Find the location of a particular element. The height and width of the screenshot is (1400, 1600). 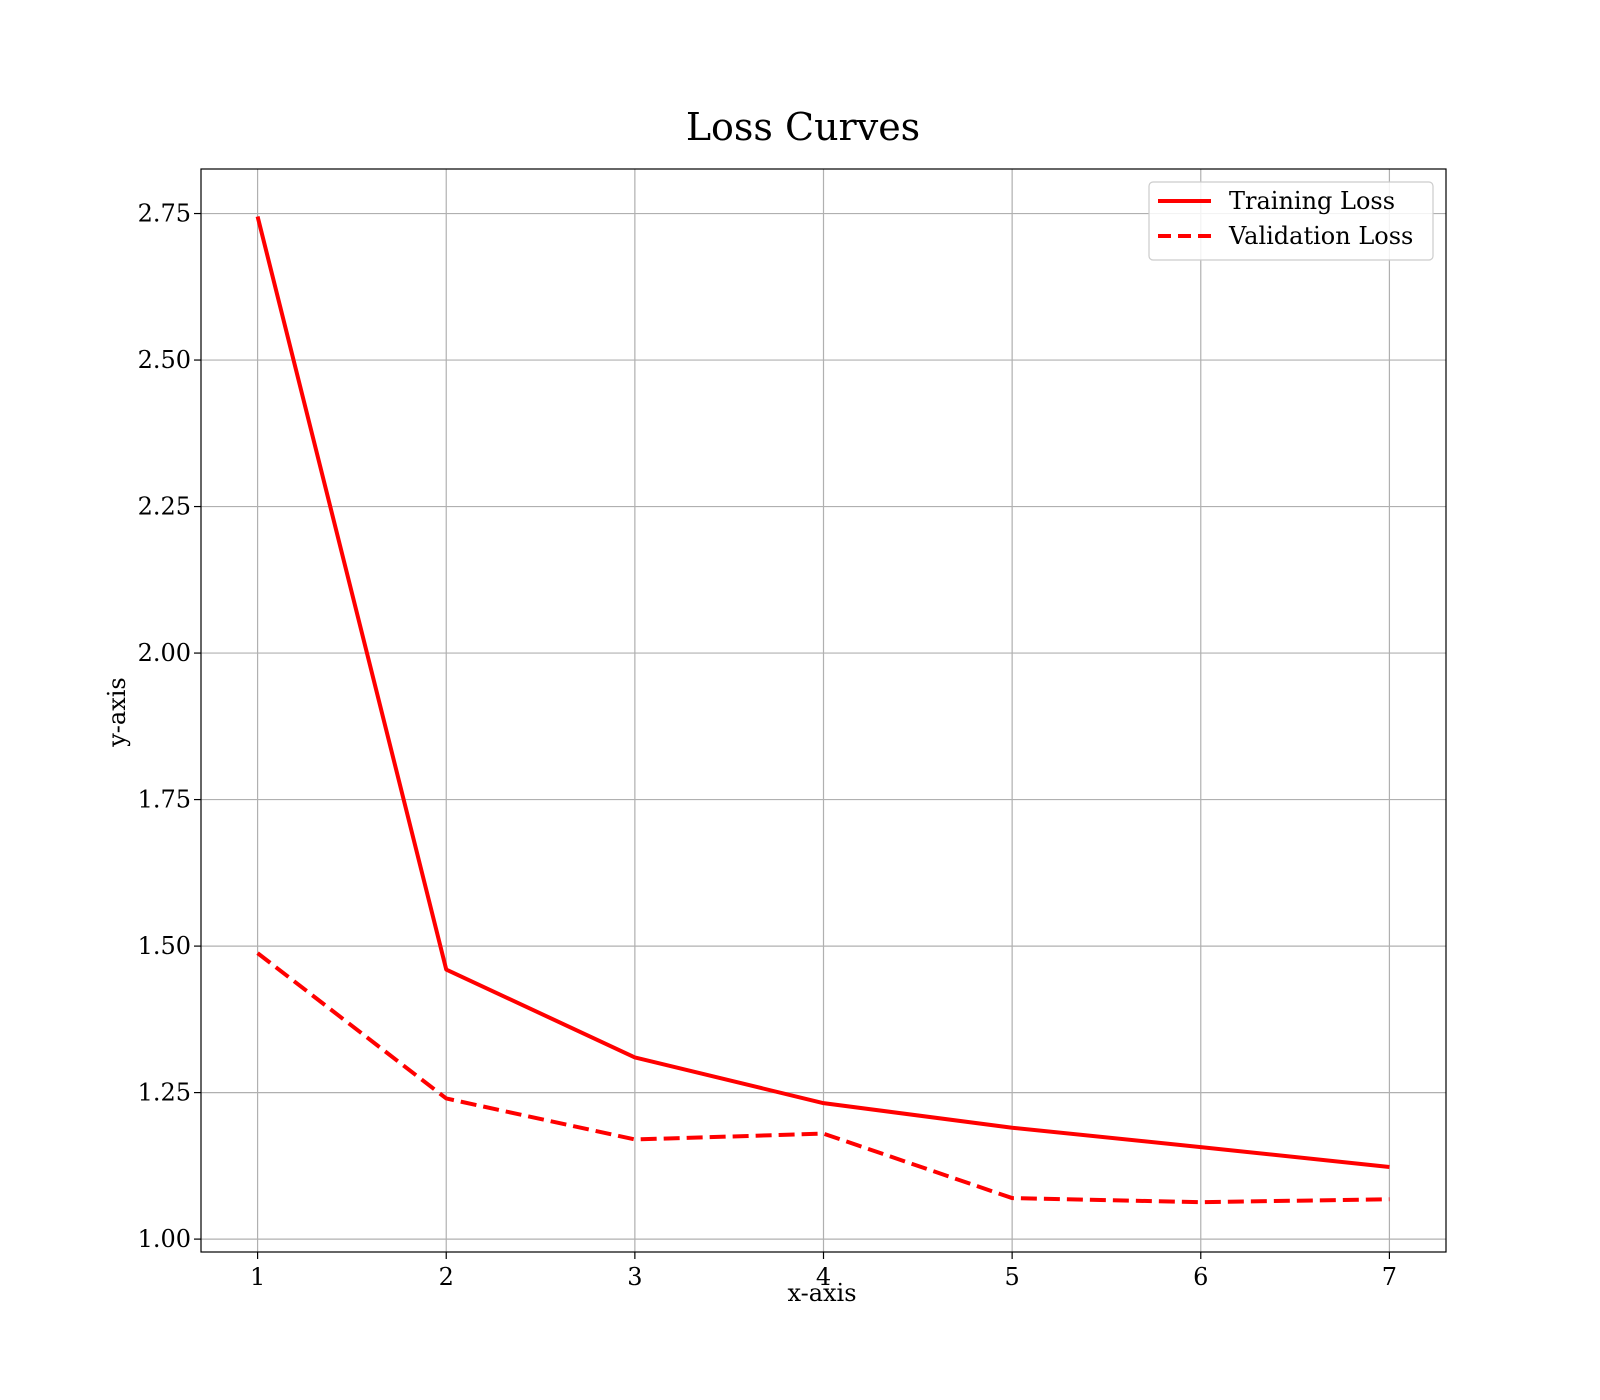

x-tick-label: 7 is located at coordinates (1389, 1277).